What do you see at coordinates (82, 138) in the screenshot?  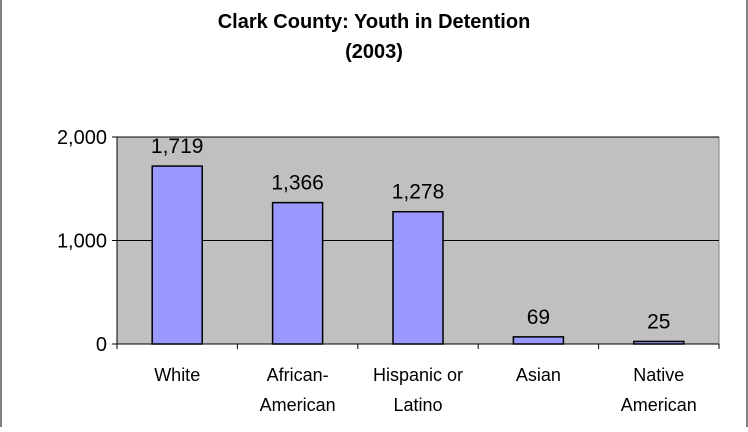 I see `y-tick-label: 2,000` at bounding box center [82, 138].